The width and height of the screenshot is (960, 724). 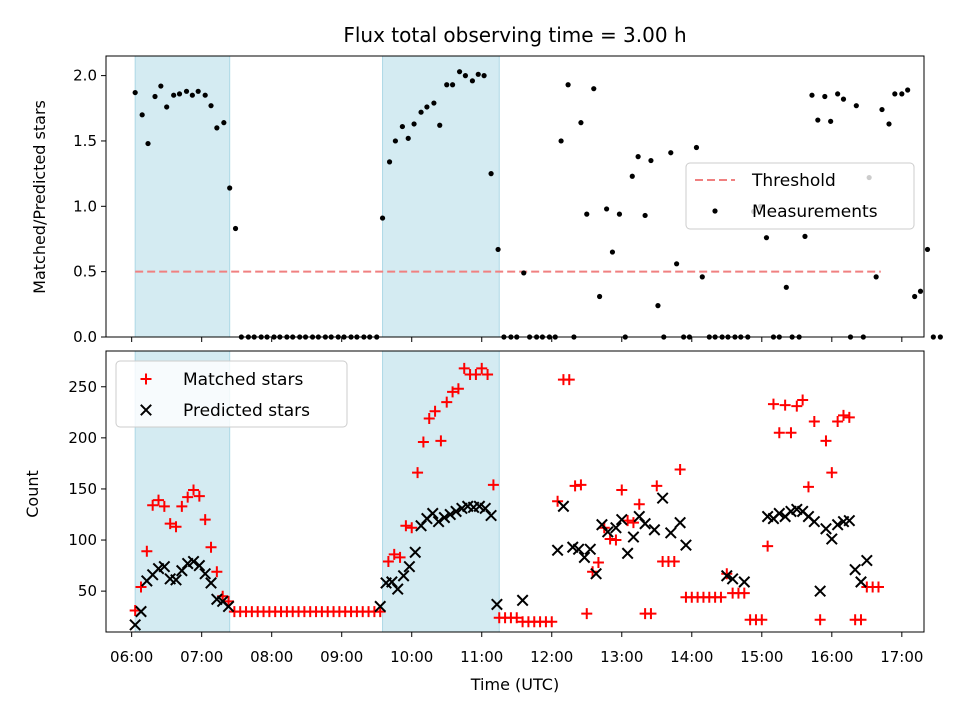 What do you see at coordinates (182, 196) in the screenshot?
I see `top-shaded-interval` at bounding box center [182, 196].